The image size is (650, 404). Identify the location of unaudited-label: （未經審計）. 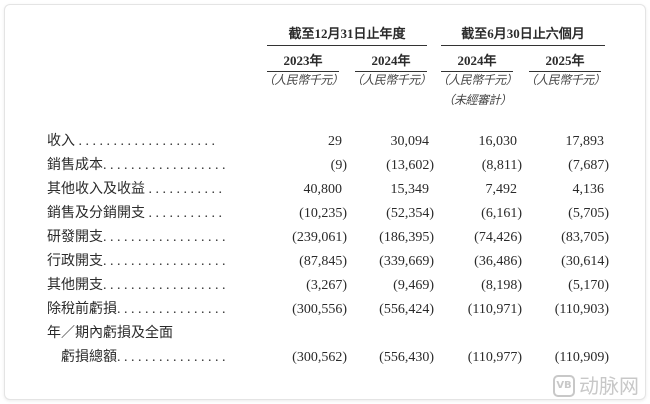
(477, 100).